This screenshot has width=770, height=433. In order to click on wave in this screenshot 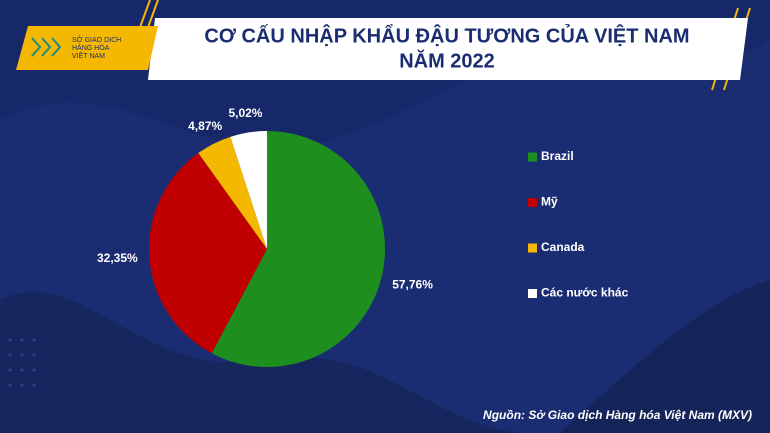, I will do `click(665, 356)`.